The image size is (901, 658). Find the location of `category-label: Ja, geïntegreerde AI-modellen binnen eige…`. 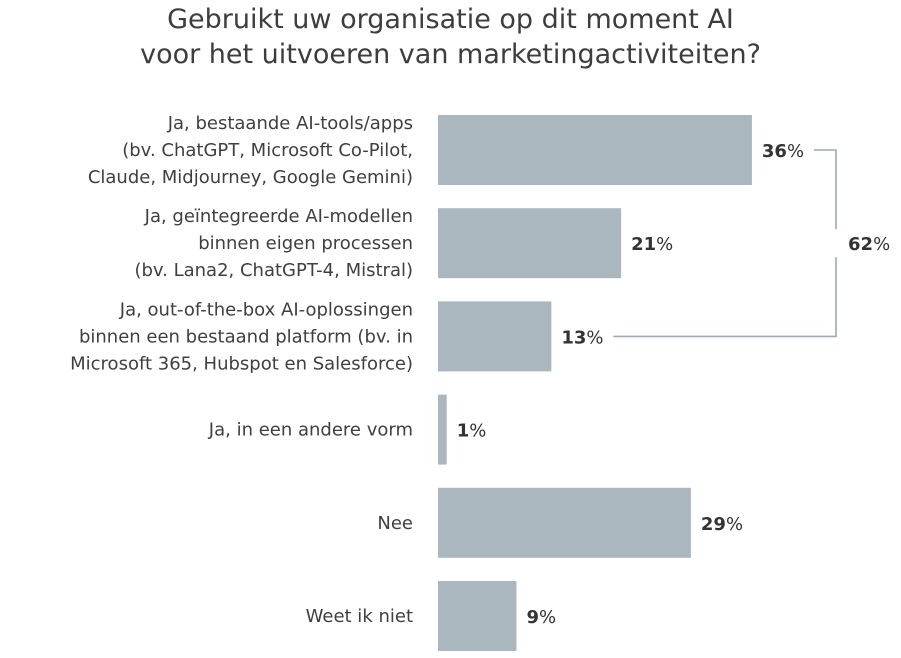

category-label: Ja, geïntegreerde AI-modellen binnen eige… is located at coordinates (273, 243).